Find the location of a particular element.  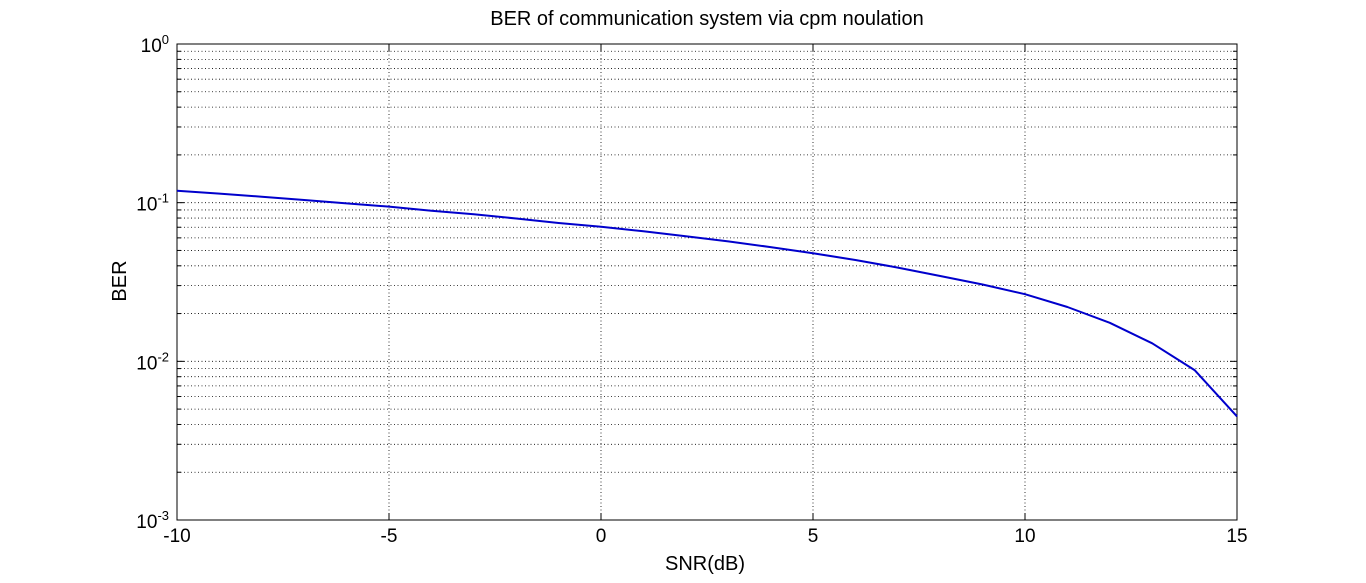

x-tick-label: 15 is located at coordinates (1236, 536).